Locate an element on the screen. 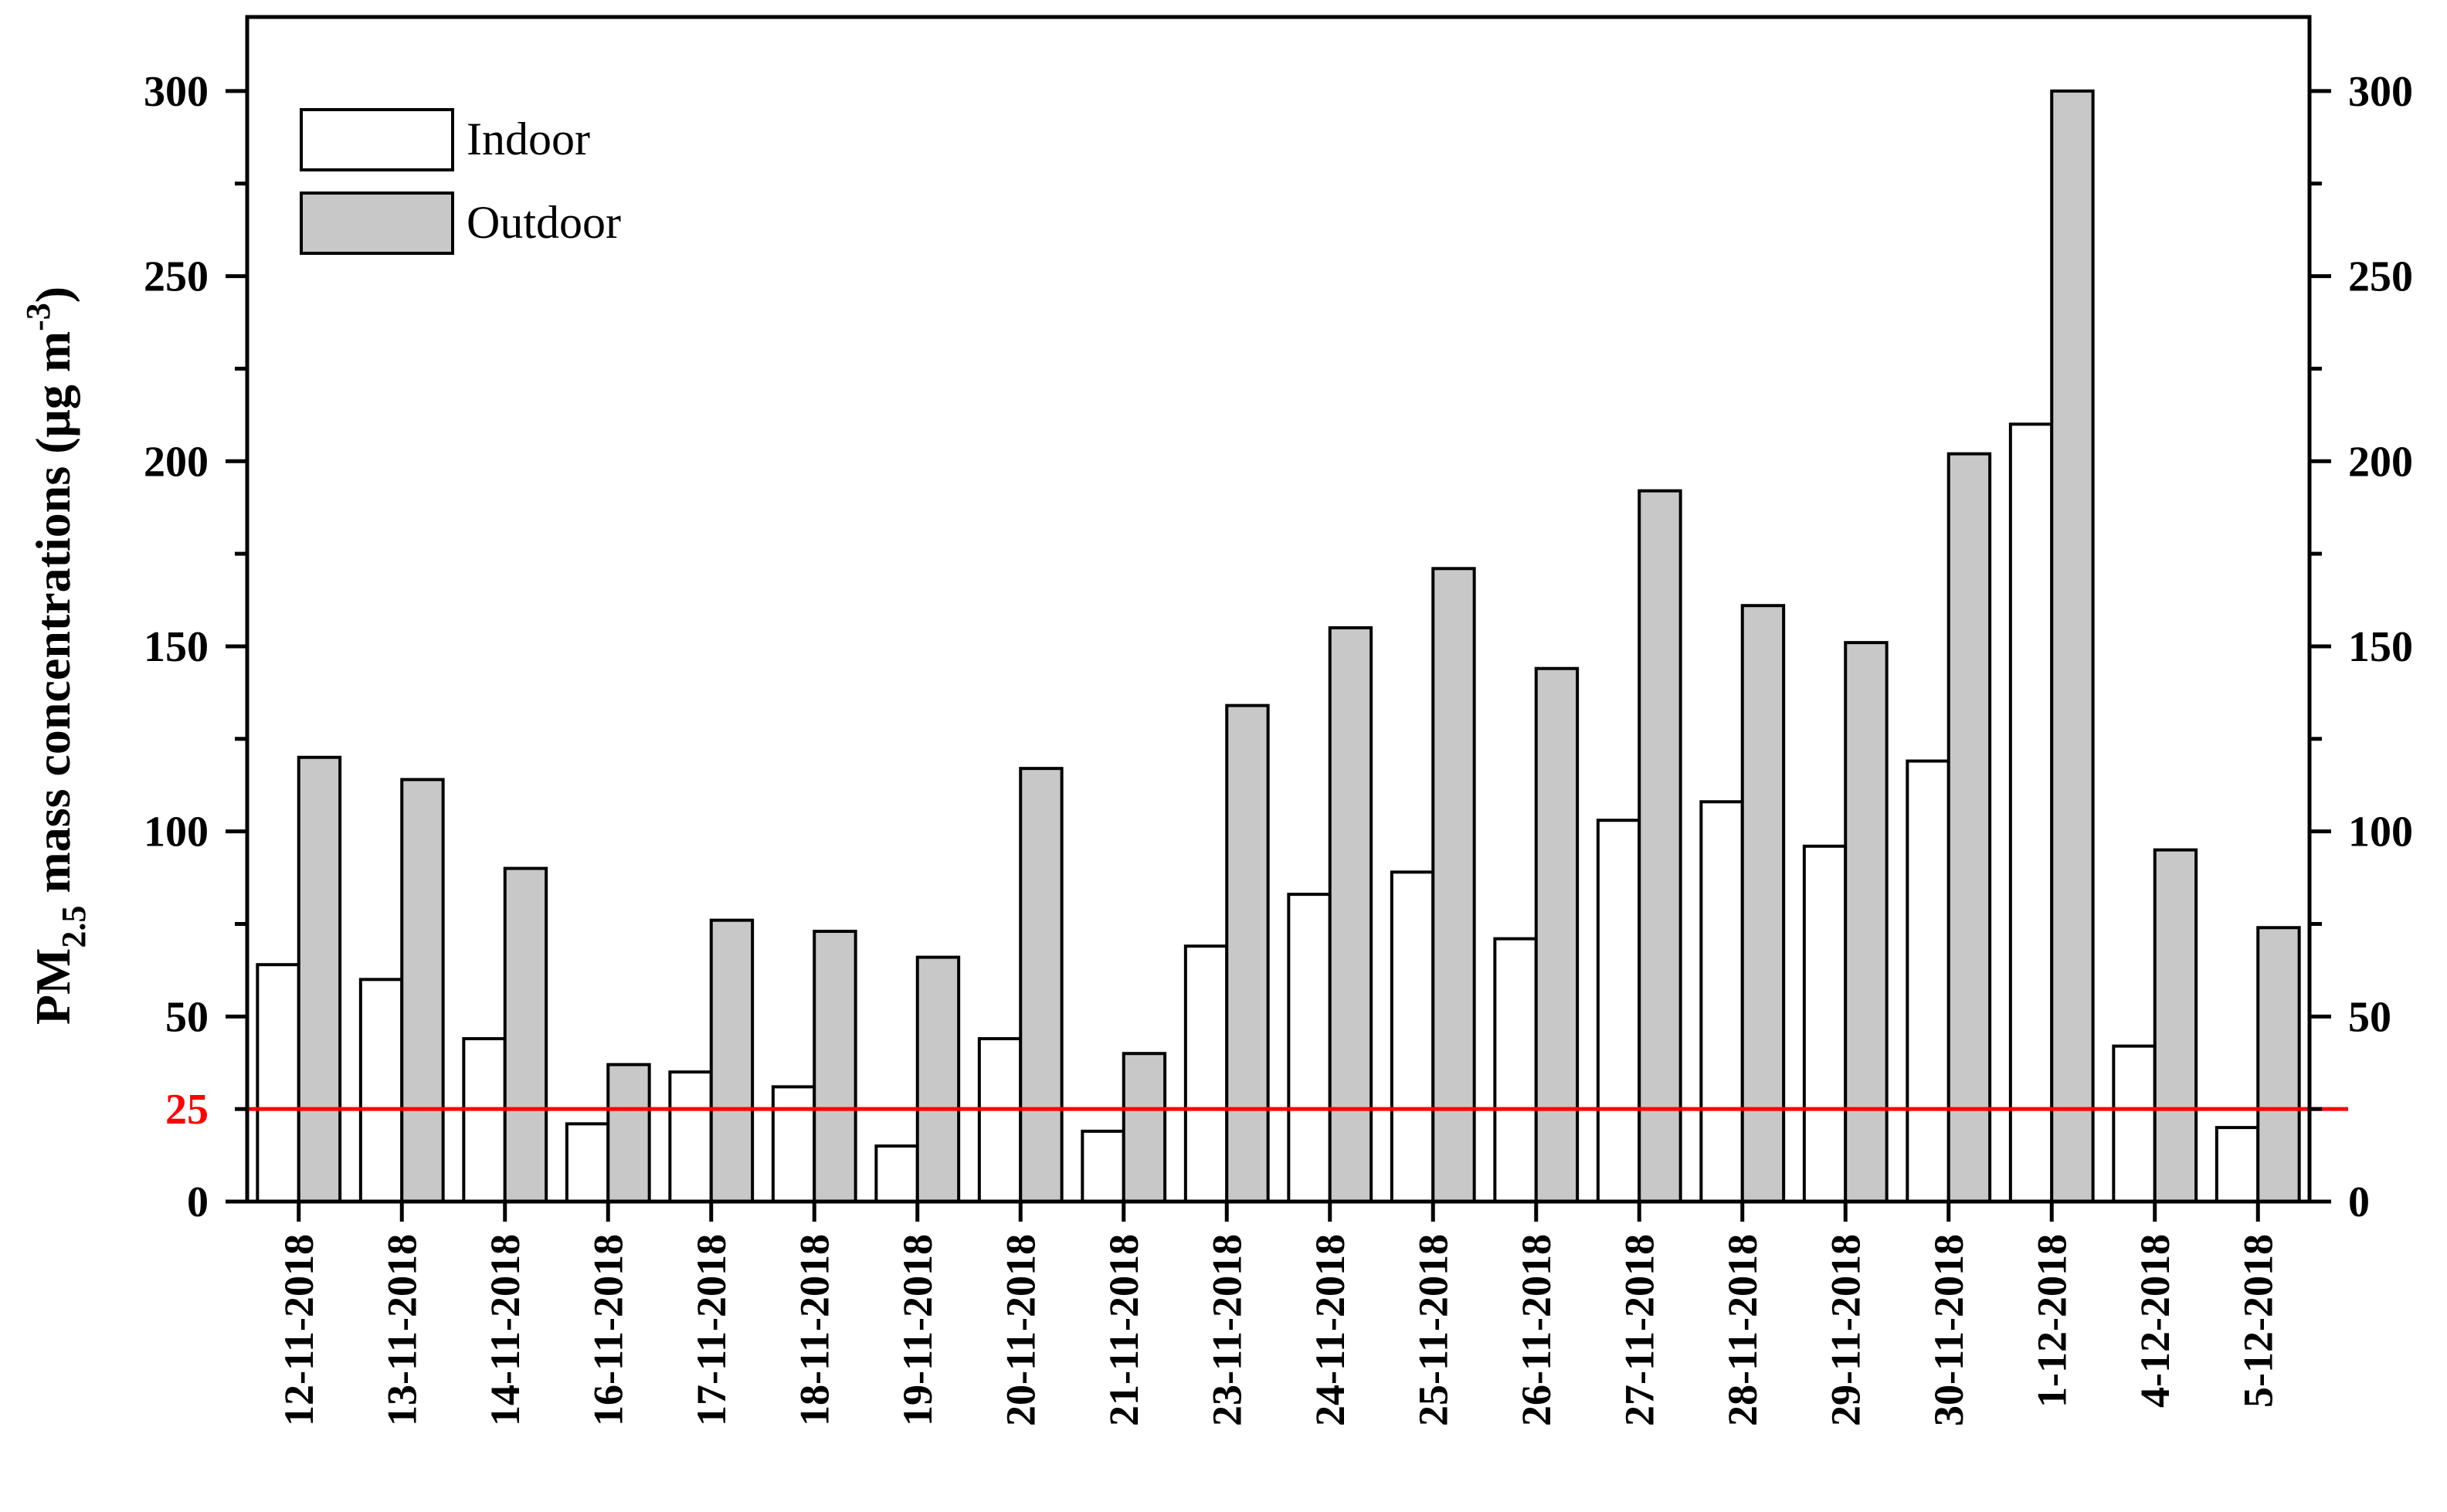 This screenshot has width=2447, height=1512. bar-outdoor-30-11-2018 is located at coordinates (1969, 827).